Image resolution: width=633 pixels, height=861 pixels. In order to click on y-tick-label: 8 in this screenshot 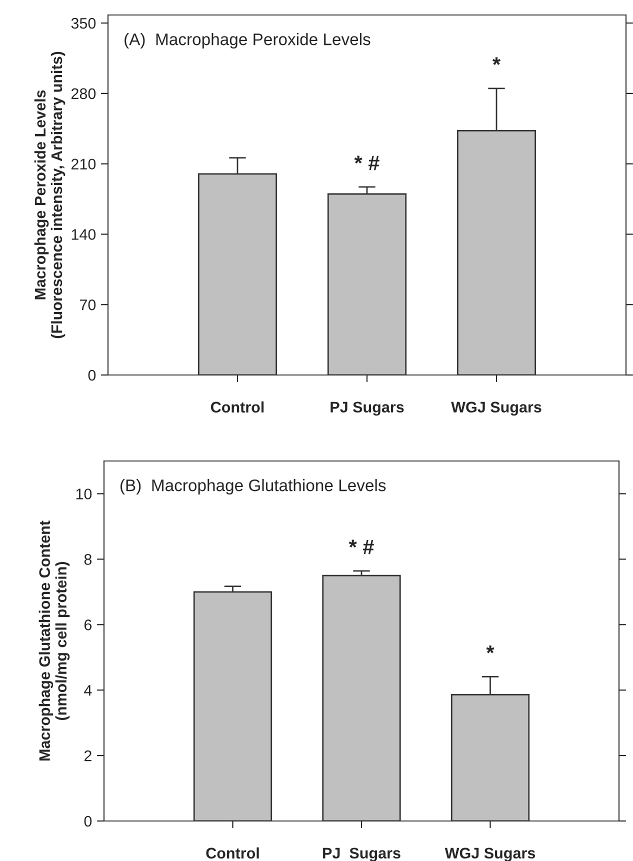, I will do `click(88, 559)`.